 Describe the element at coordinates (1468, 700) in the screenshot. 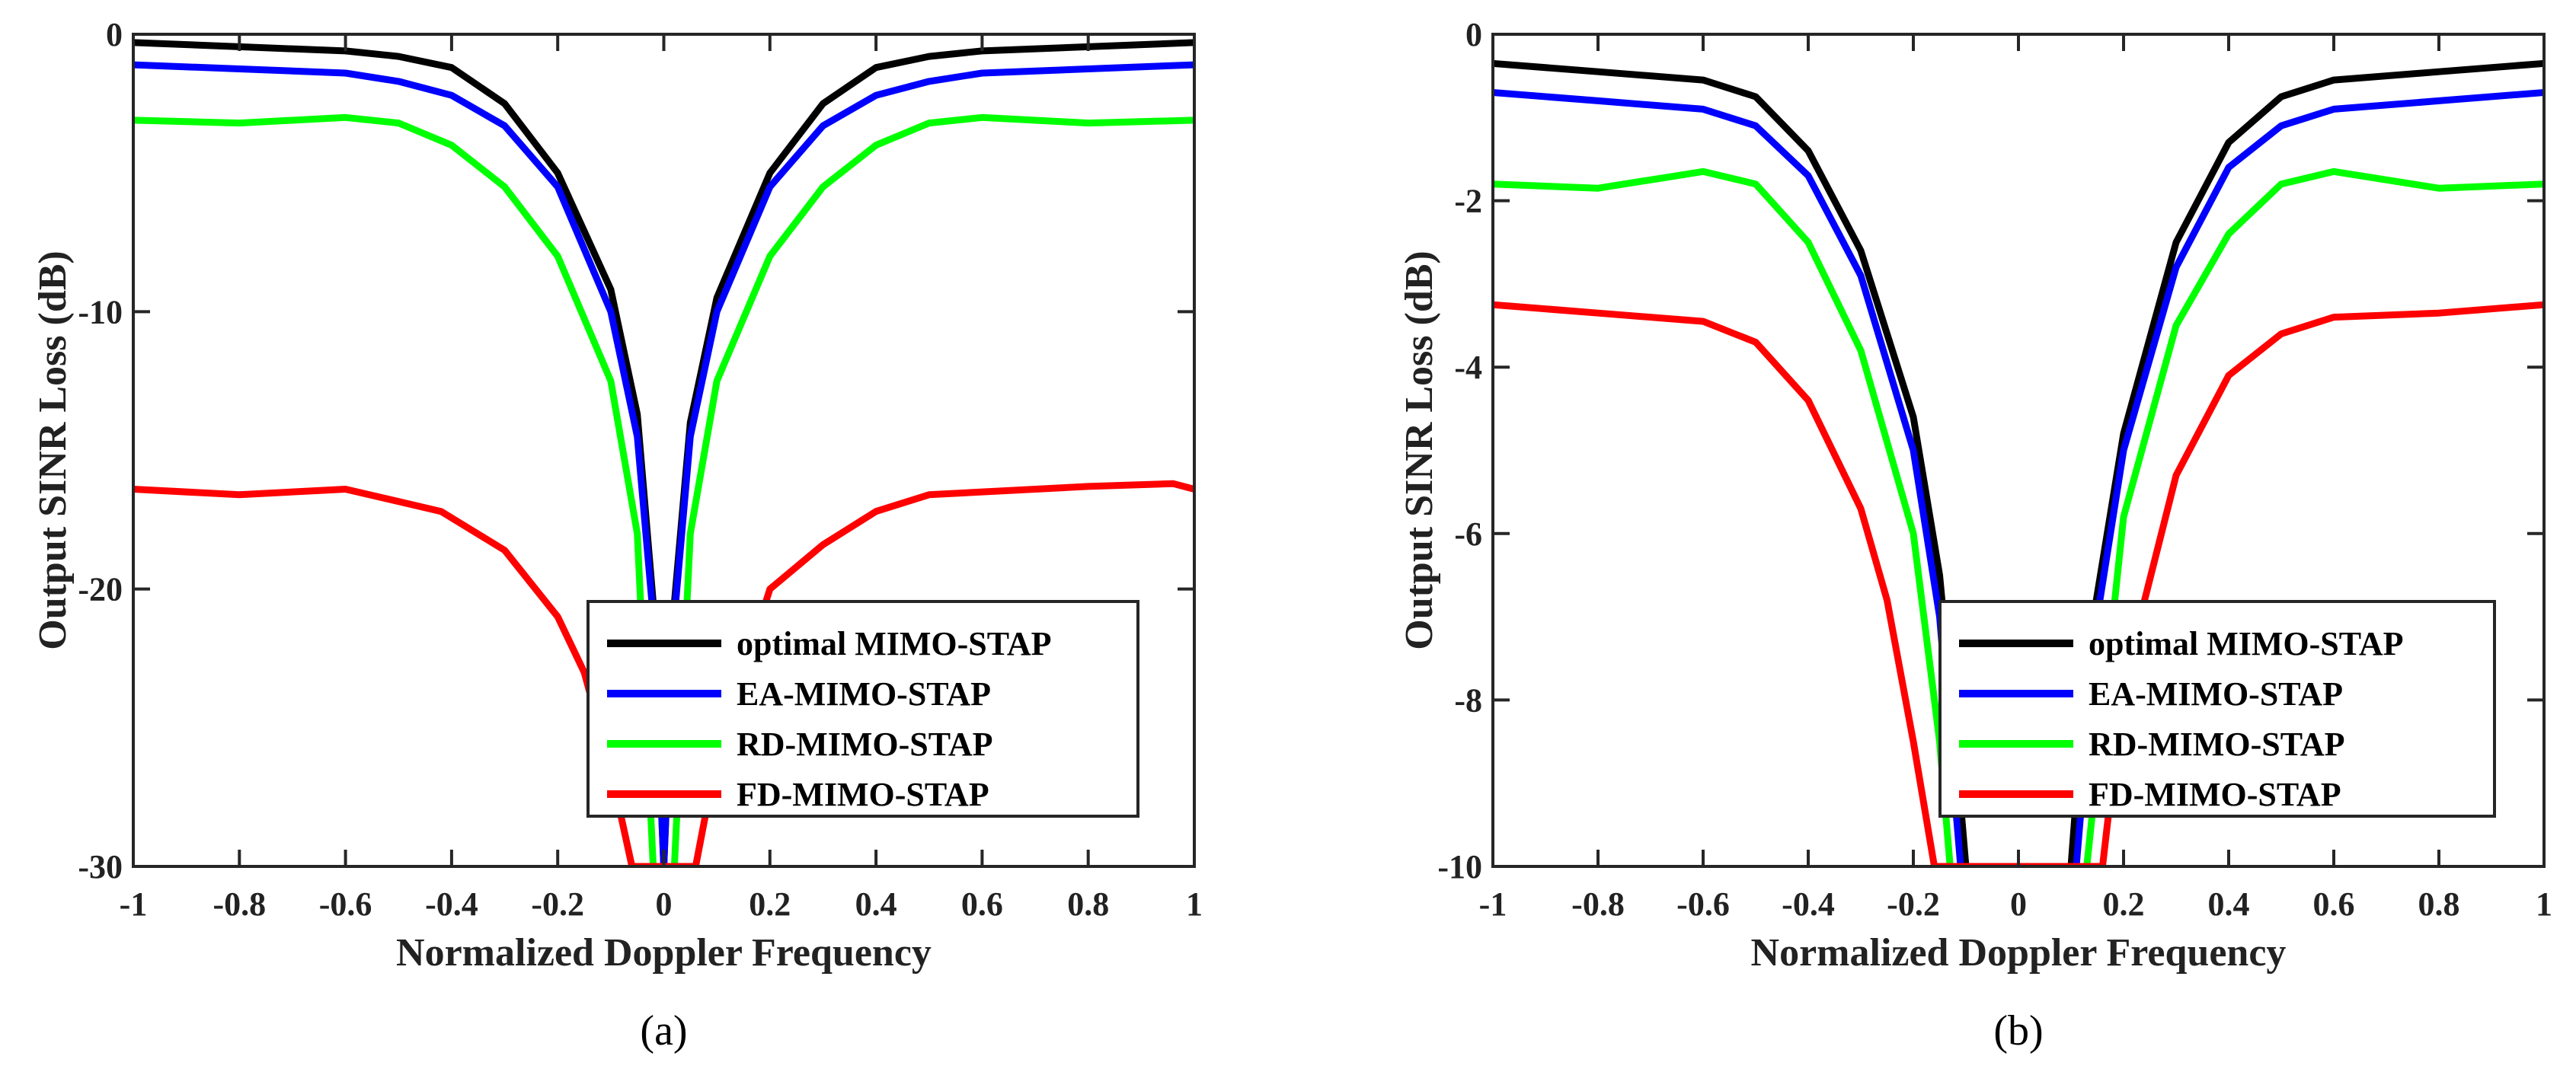

I see `y-tick-label: -8` at that location.